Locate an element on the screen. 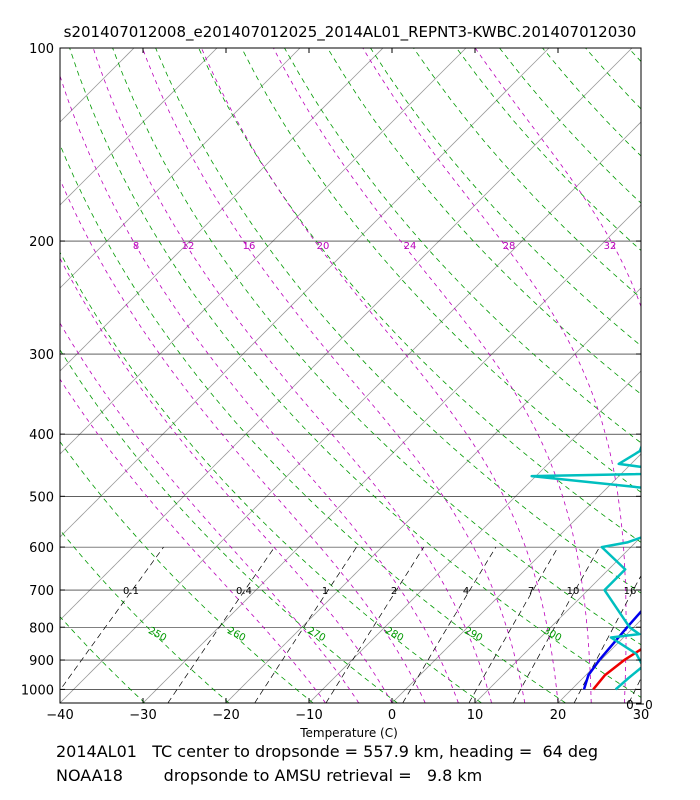 This screenshot has height=800, width=700. moist-adiabat-line is located at coordinates (557, 178).